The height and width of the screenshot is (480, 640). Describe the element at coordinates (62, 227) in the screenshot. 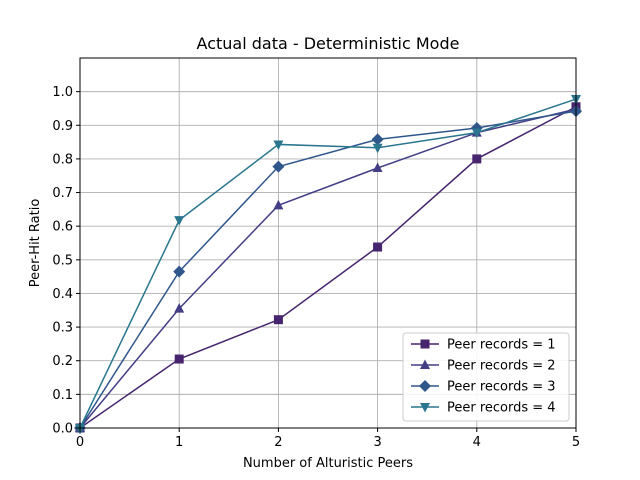

I see `y-tick-label: 0.6` at that location.